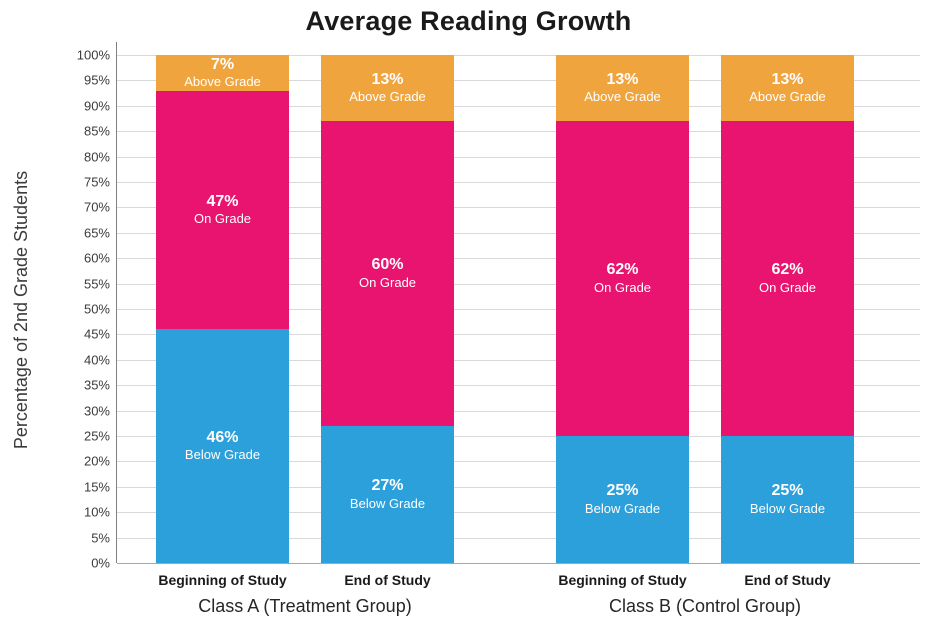 Image resolution: width=937 pixels, height=641 pixels. I want to click on segment-value-label: 60%, so click(387, 265).